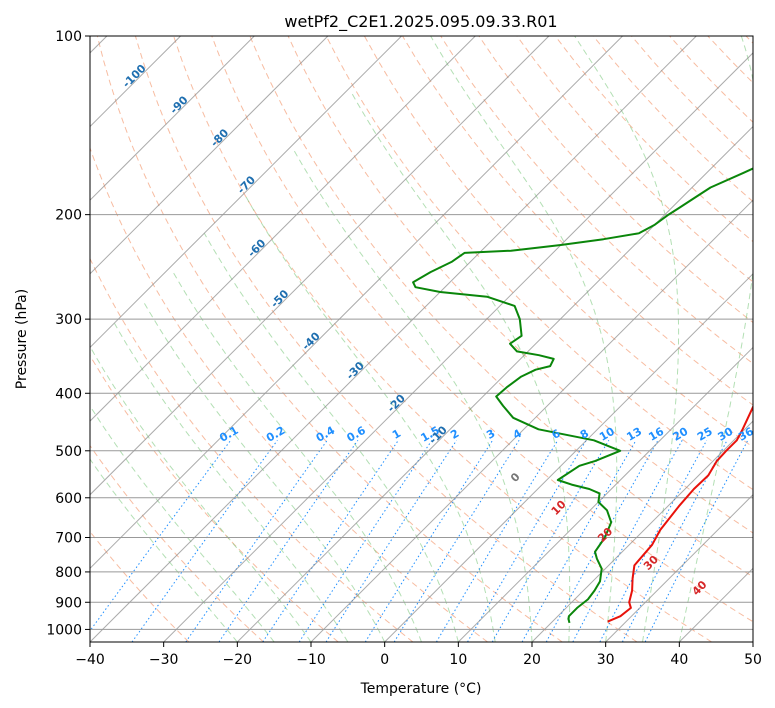  Describe the element at coordinates (68, 394) in the screenshot. I see `y-tick-label: 400` at that location.